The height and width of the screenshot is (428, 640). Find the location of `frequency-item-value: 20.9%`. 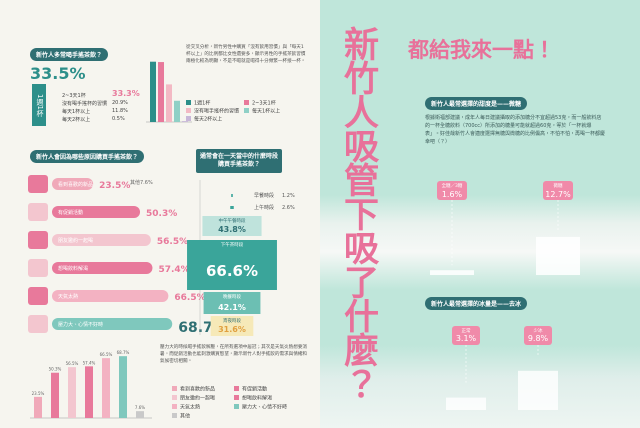

frequency-item-value: 20.9% is located at coordinates (120, 103).